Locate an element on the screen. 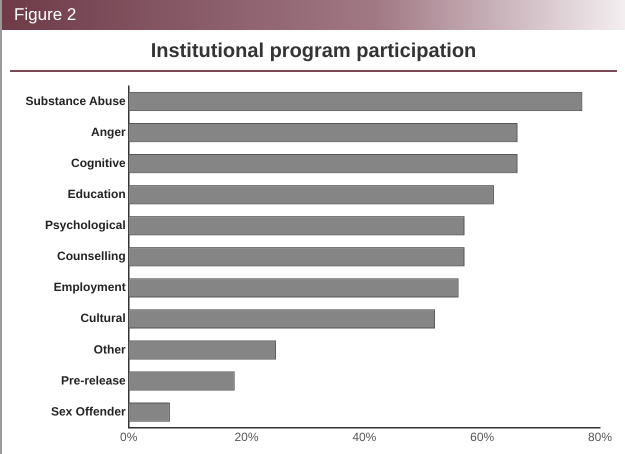  y-tick-label: Employment is located at coordinates (90, 287).